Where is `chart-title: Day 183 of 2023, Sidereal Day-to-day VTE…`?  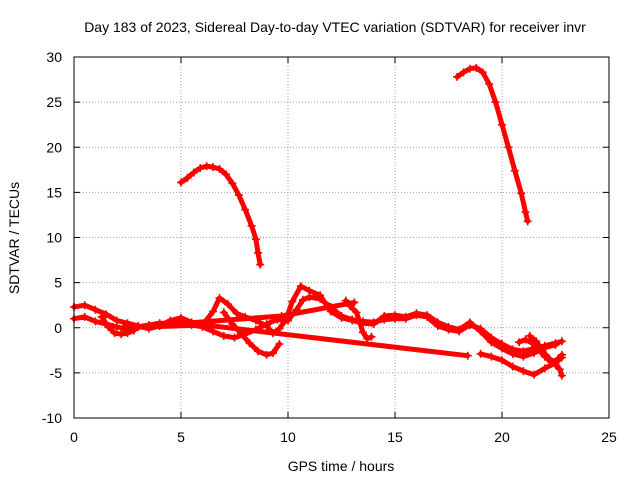 chart-title: Day 183 of 2023, Sidereal Day-to-day VTE… is located at coordinates (335, 27).